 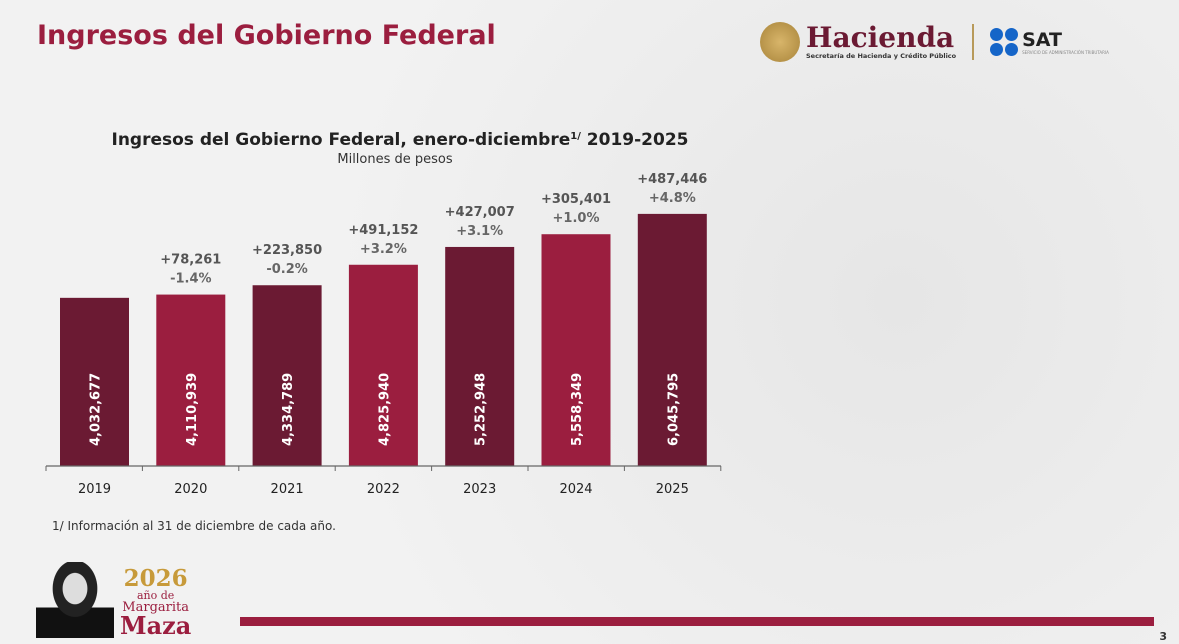 I want to click on change-abs-label: +487,446, so click(x=672, y=179).